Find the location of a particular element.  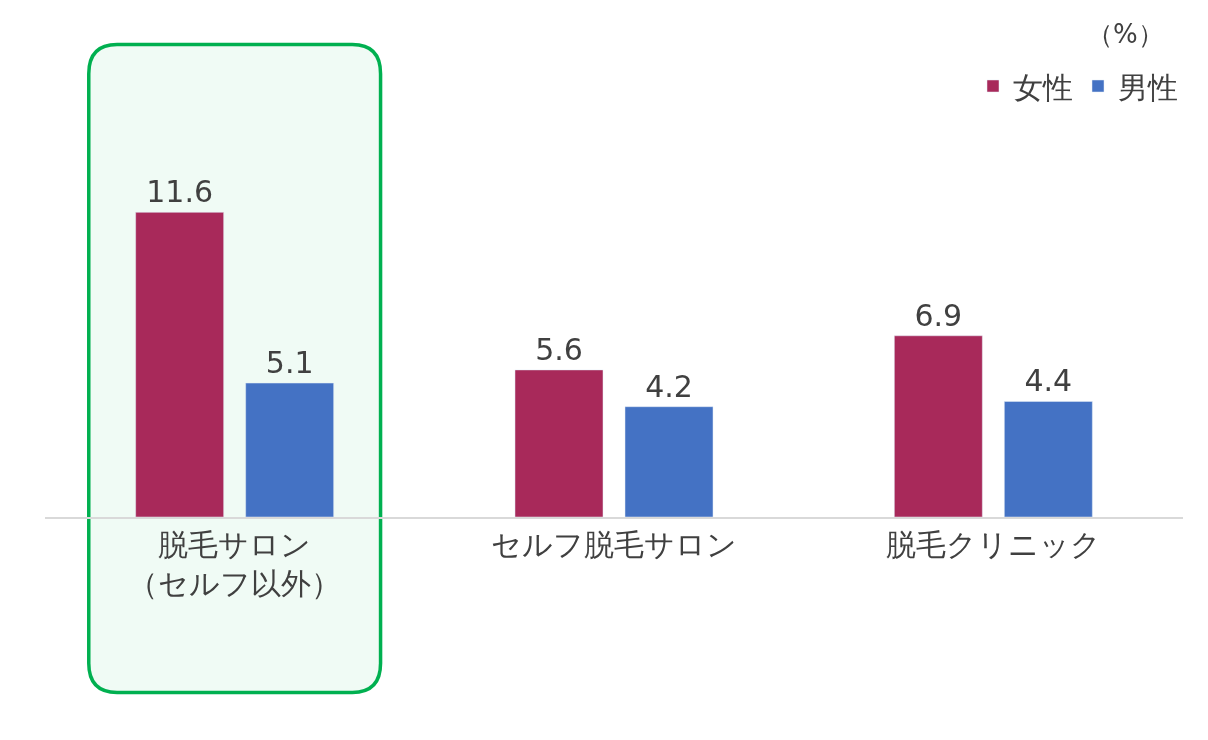

legend-label: 男性 is located at coordinates (1148, 87).